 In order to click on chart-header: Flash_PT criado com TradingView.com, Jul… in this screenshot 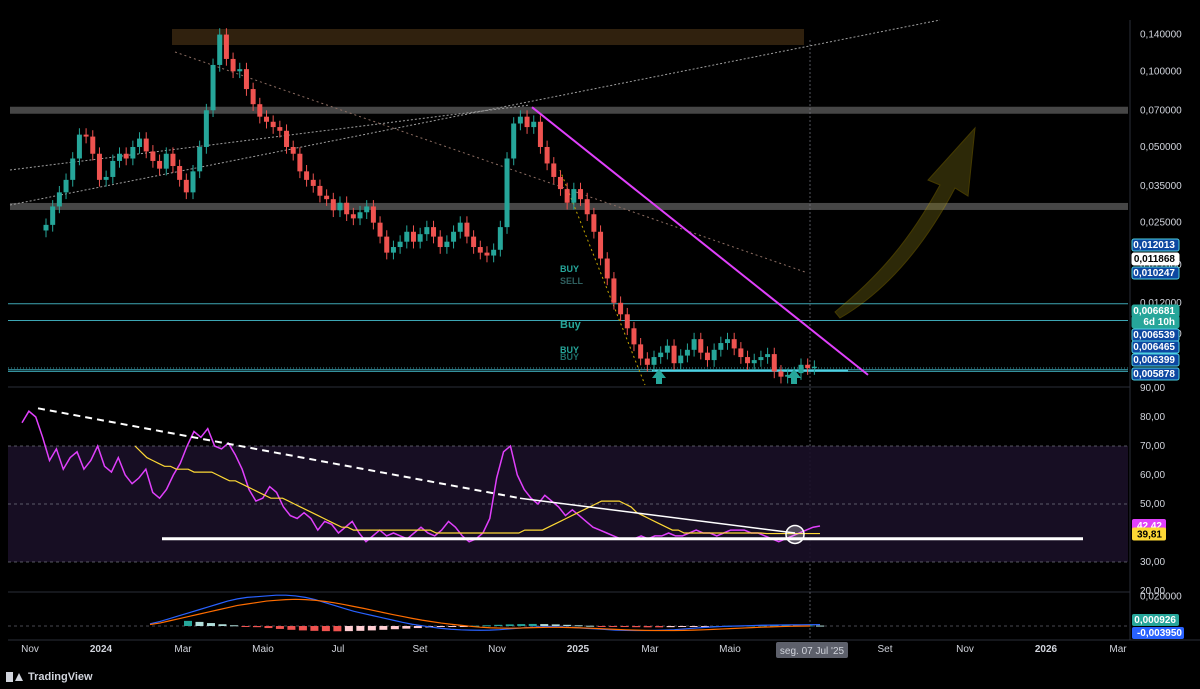, I will do `click(169, 11)`.